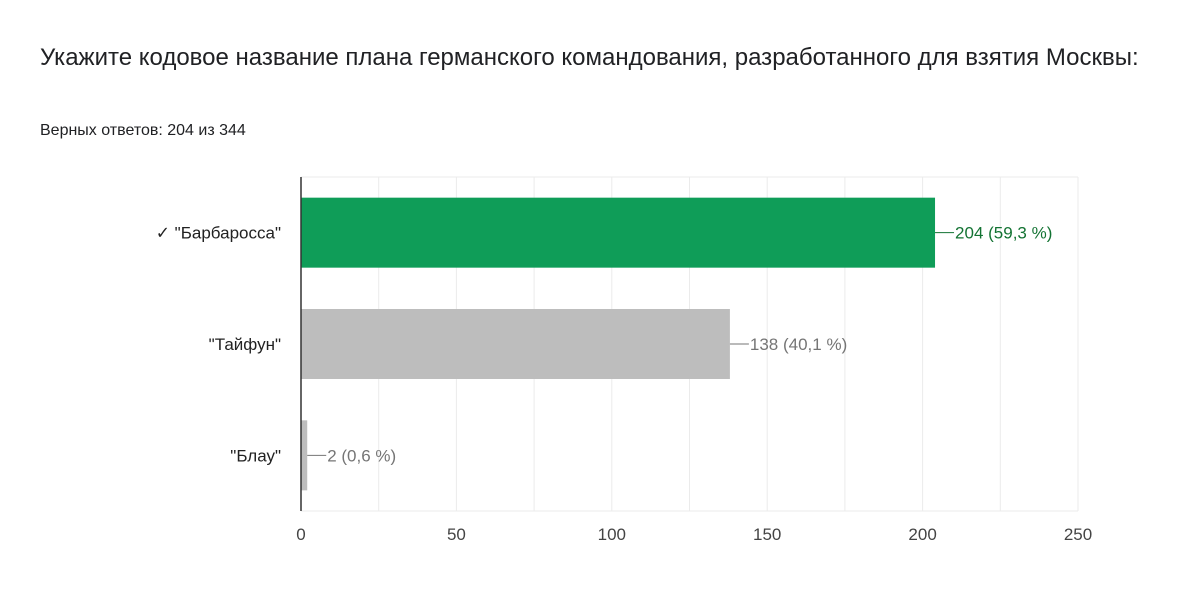 The height and width of the screenshot is (610, 1200). Describe the element at coordinates (456, 534) in the screenshot. I see `x-tick-label: 50` at that location.